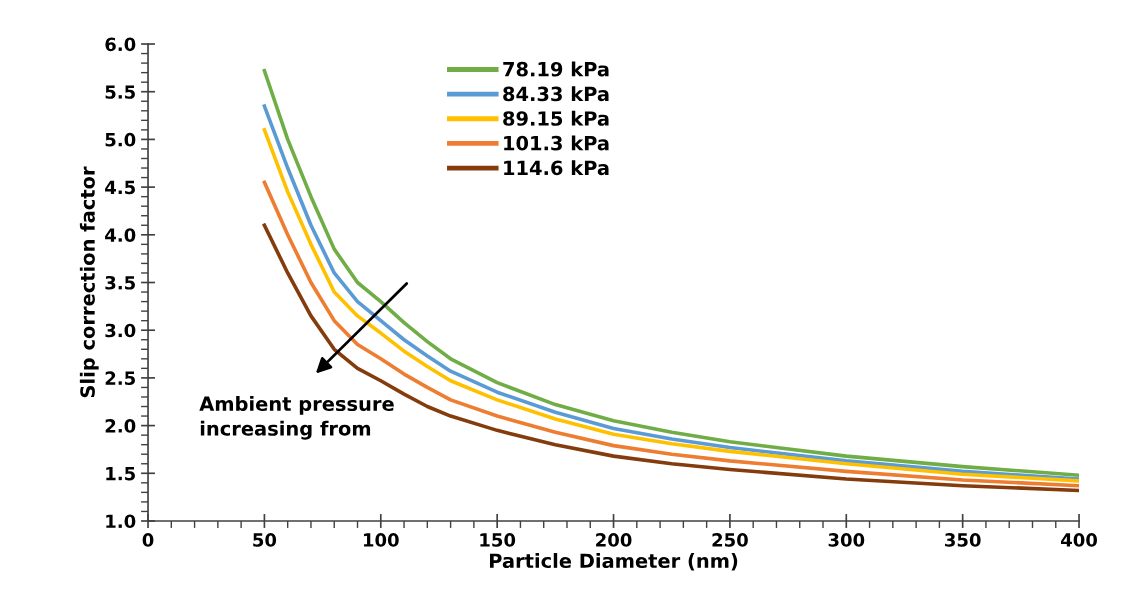 This screenshot has width=1124, height=603. I want to click on y-tick-label: 5.5, so click(120, 92).